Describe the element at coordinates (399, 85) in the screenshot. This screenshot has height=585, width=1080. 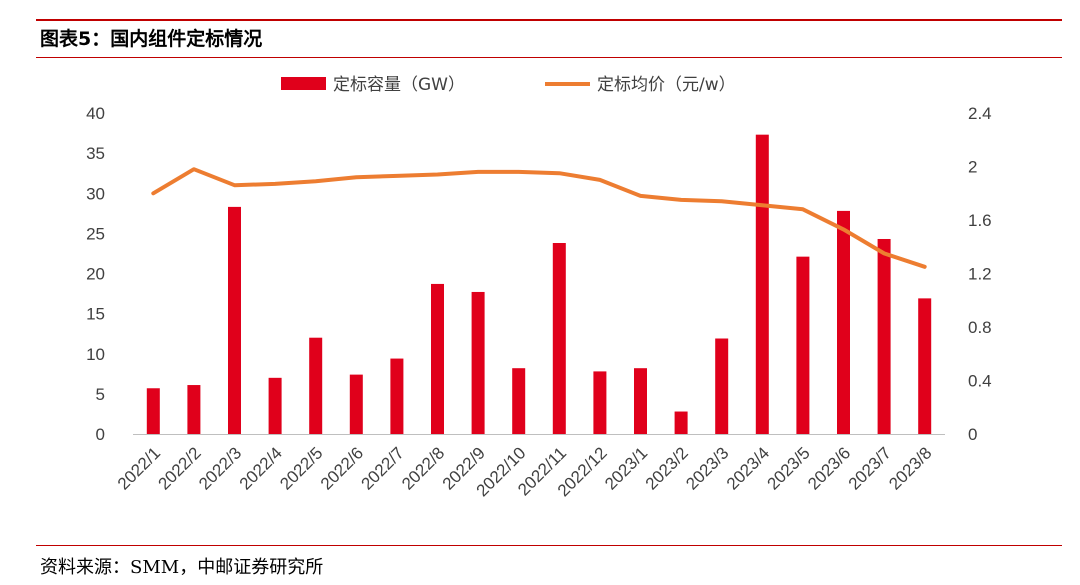
I see `legend-bar-label: 定标容量（GW）` at that location.